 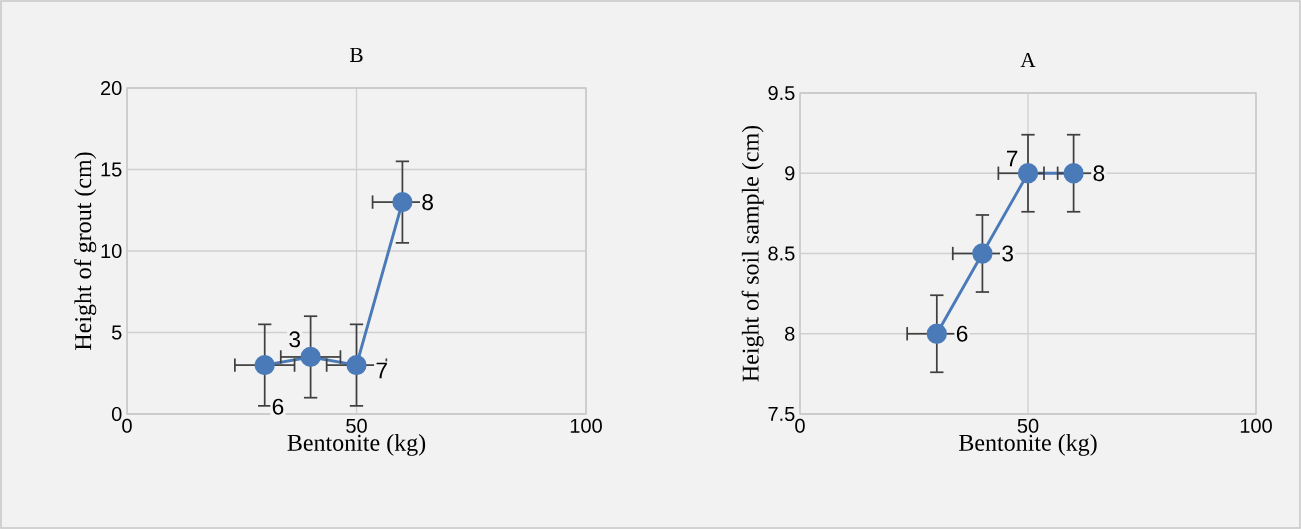 What do you see at coordinates (116, 332) in the screenshot?
I see `y-tick-label: 5` at bounding box center [116, 332].